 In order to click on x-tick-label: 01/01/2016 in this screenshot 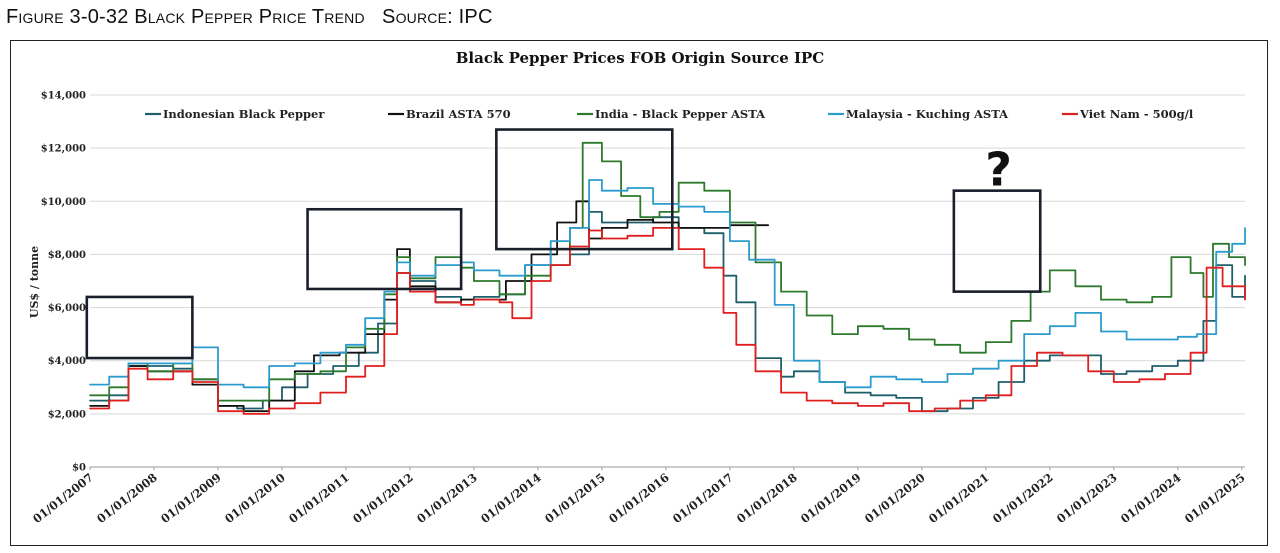, I will do `click(639, 498)`.